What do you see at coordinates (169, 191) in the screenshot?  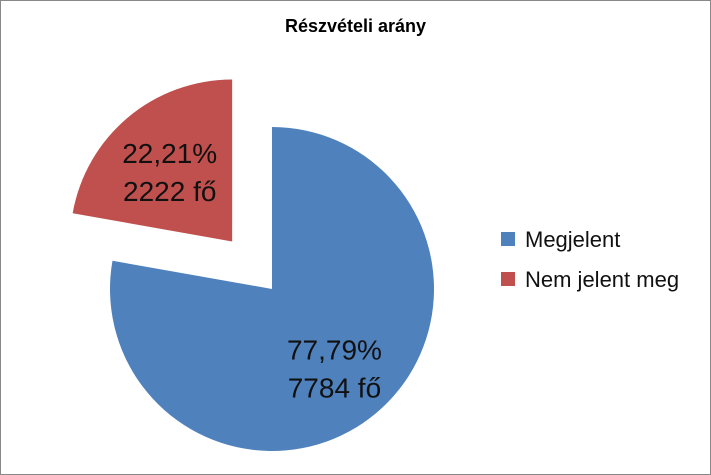 I see `slice-count-label: 2222 fő` at bounding box center [169, 191].